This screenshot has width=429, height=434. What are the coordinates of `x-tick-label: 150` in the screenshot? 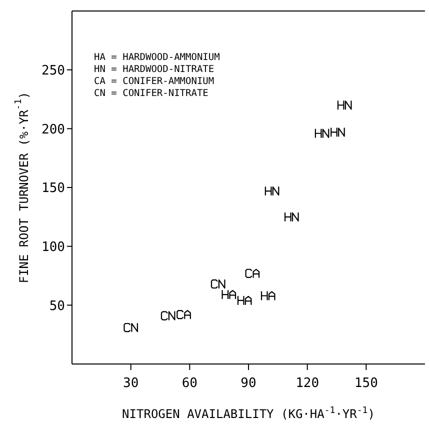 It's located at (366, 384).